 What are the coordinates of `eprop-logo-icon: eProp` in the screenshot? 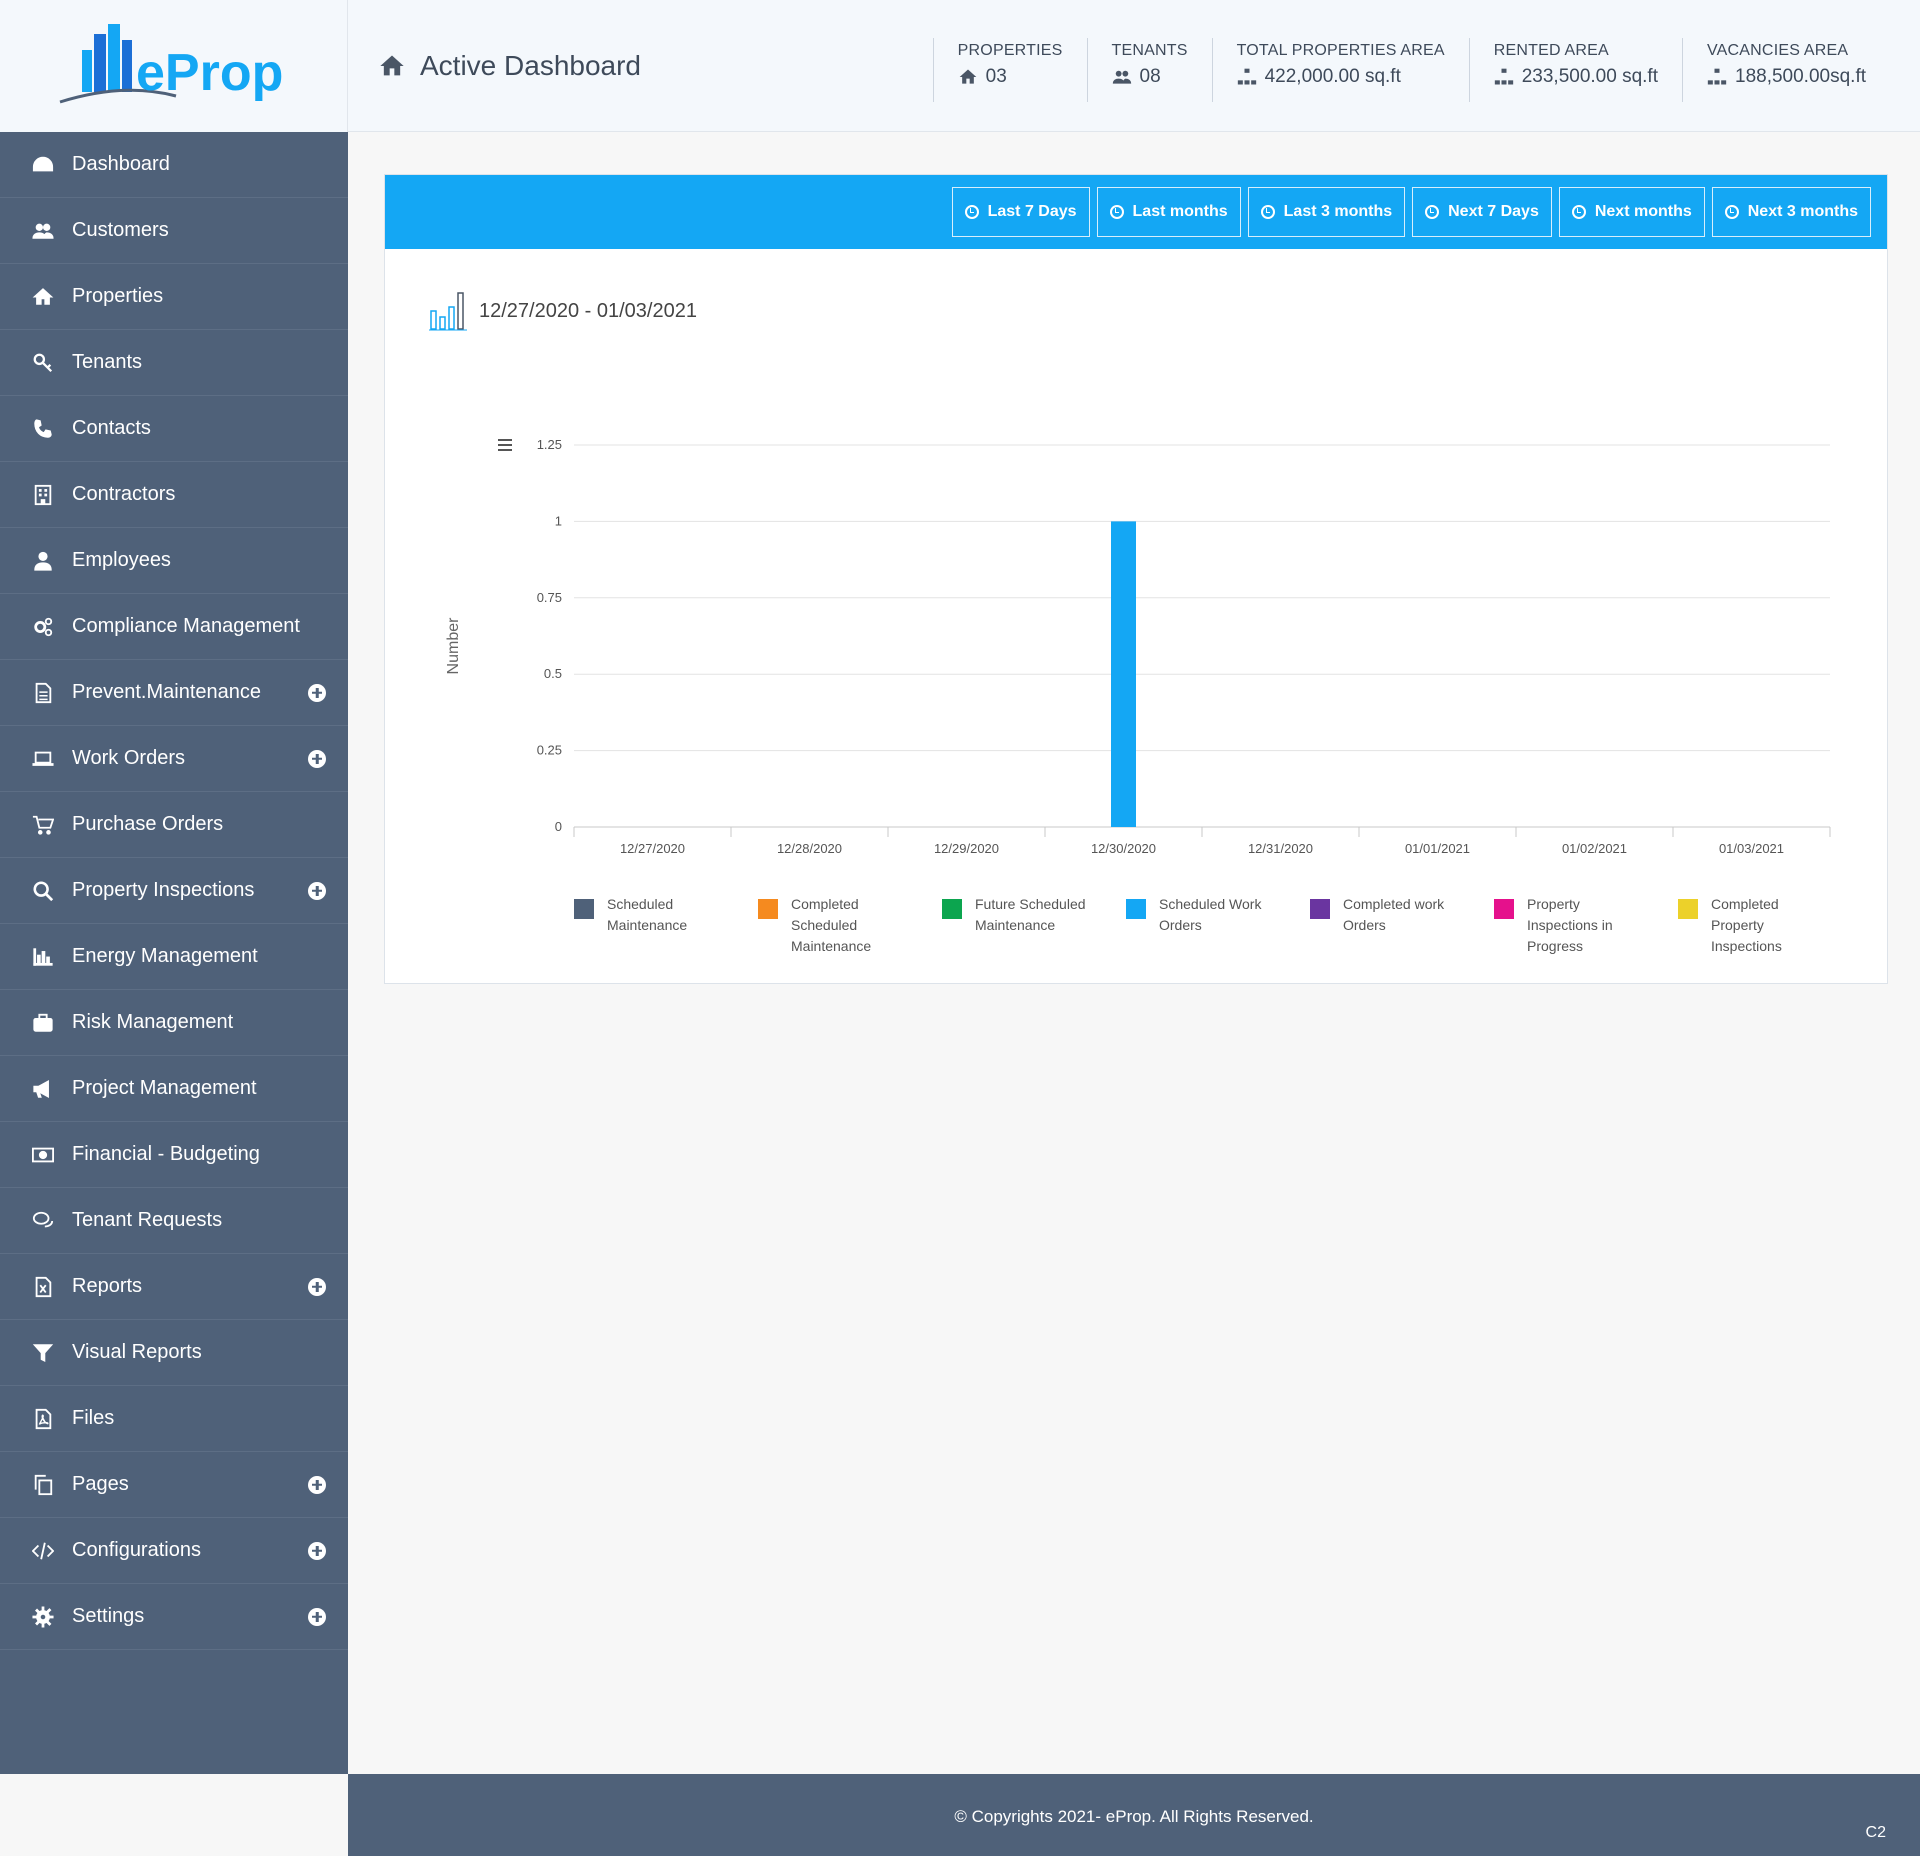 It's located at (171, 64).